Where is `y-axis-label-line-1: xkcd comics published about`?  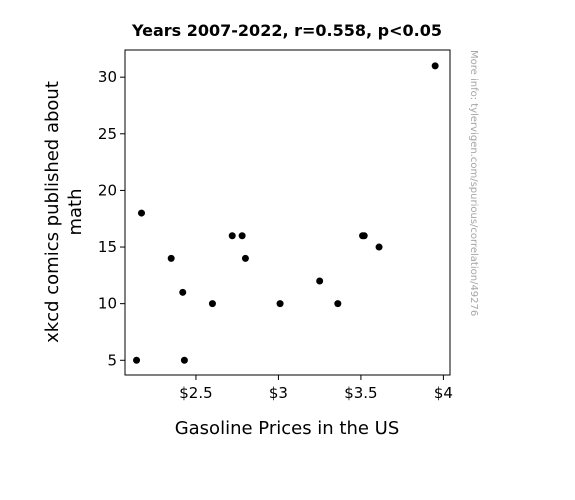
y-axis-label-line-1: xkcd comics published about is located at coordinates (52, 212).